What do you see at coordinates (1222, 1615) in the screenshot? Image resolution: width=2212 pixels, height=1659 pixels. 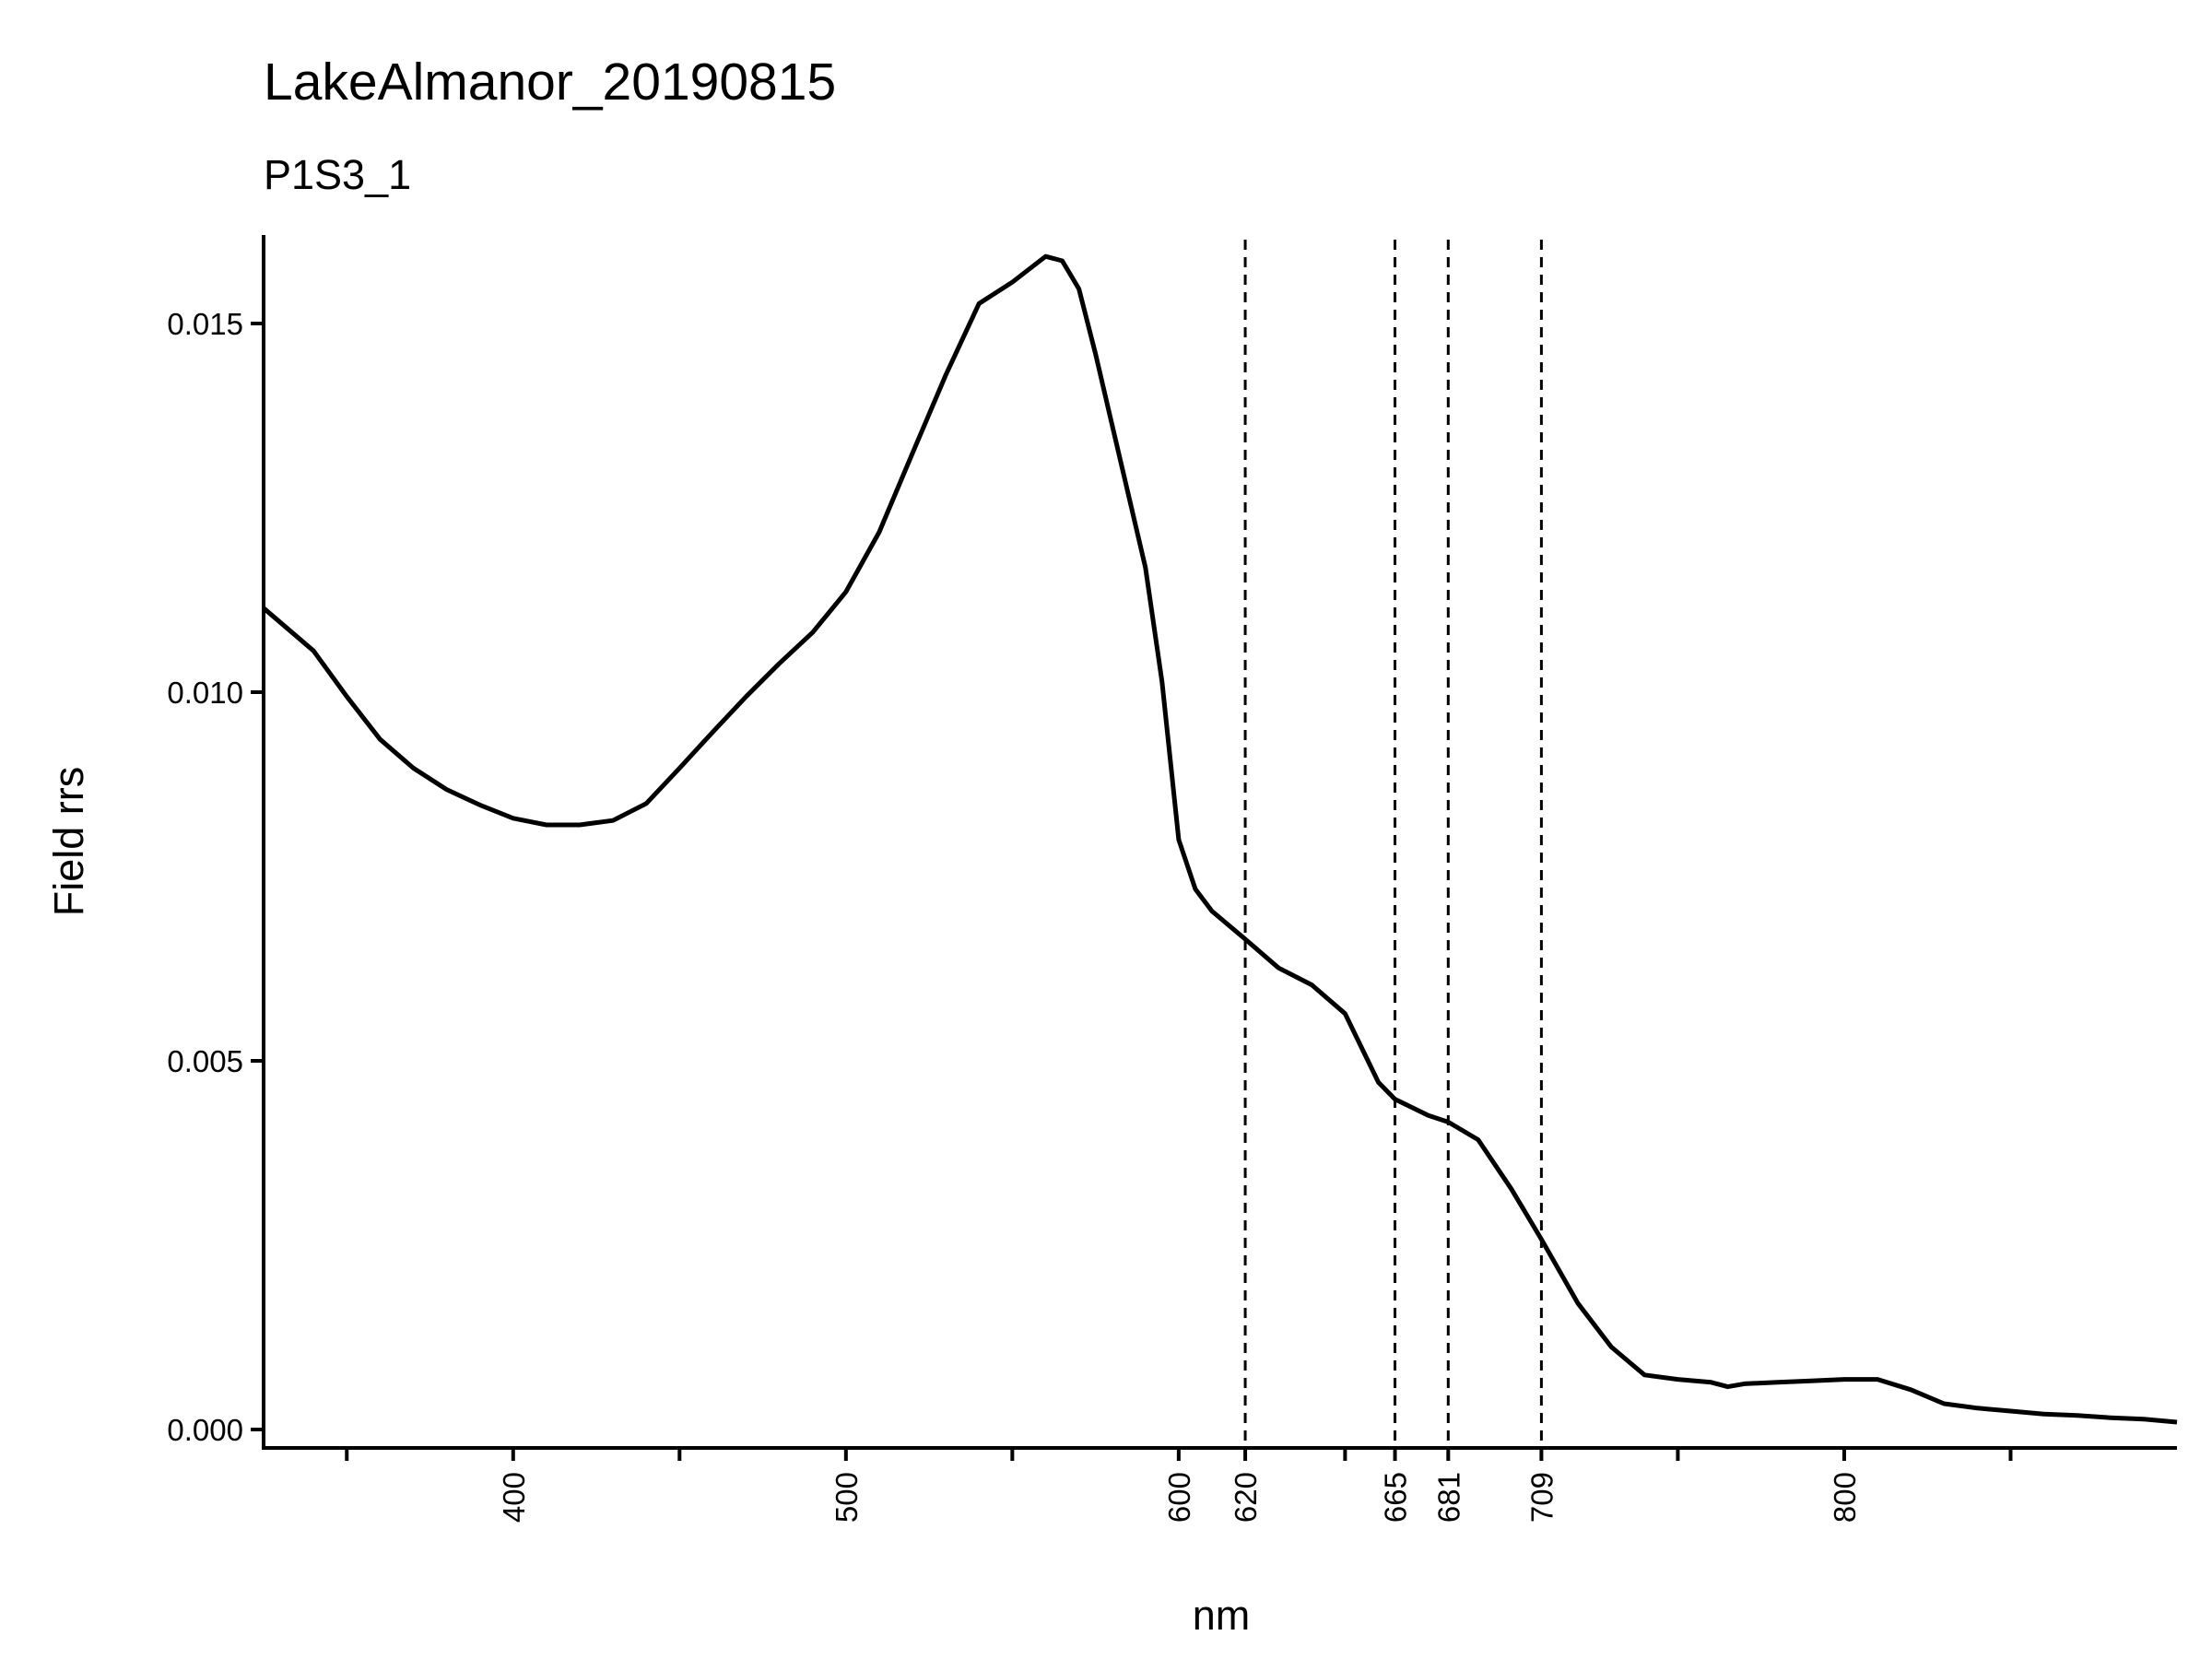 I see `x-axis-title: nm` at bounding box center [1222, 1615].